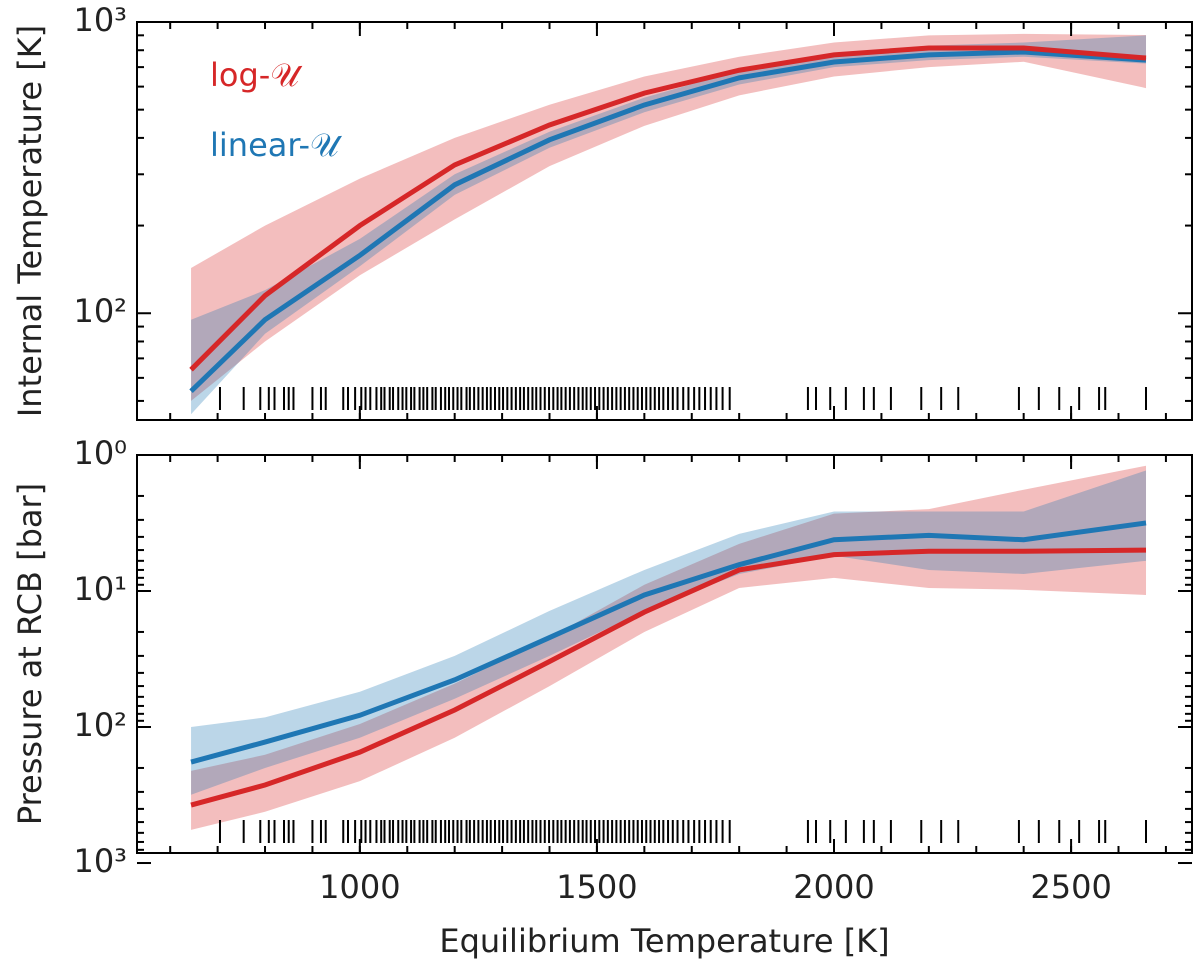 The height and width of the screenshot is (969, 1200). Describe the element at coordinates (596, 887) in the screenshot. I see `x-tick-label: 1500` at that location.